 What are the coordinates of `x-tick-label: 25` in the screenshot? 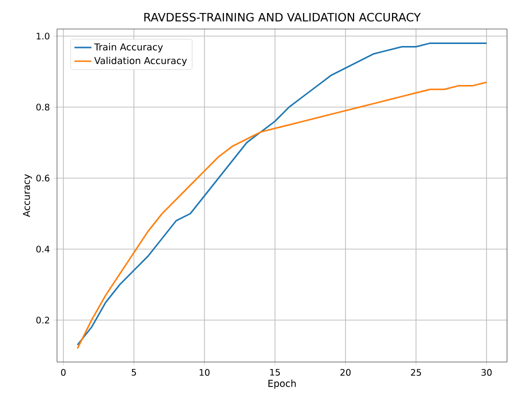 It's located at (415, 372).